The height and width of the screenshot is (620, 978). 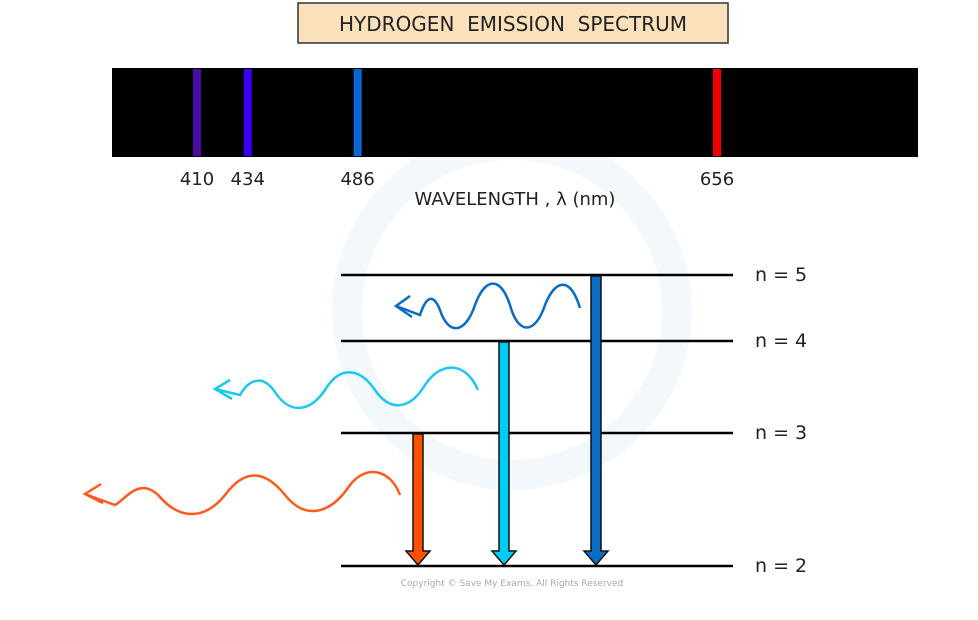 What do you see at coordinates (197, 179) in the screenshot?
I see `wavelength-label: 410` at bounding box center [197, 179].